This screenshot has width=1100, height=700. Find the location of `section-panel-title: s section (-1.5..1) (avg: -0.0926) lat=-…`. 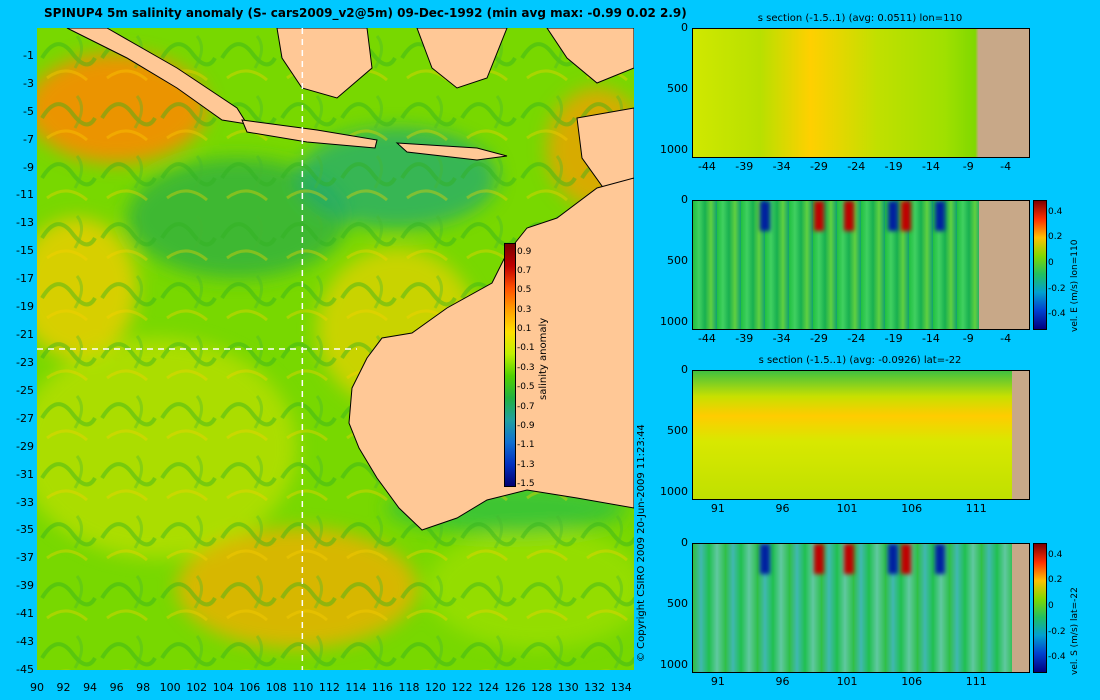

section-panel-title: s section (-1.5..1) (avg: -0.0926) lat=-… is located at coordinates (860, 360).